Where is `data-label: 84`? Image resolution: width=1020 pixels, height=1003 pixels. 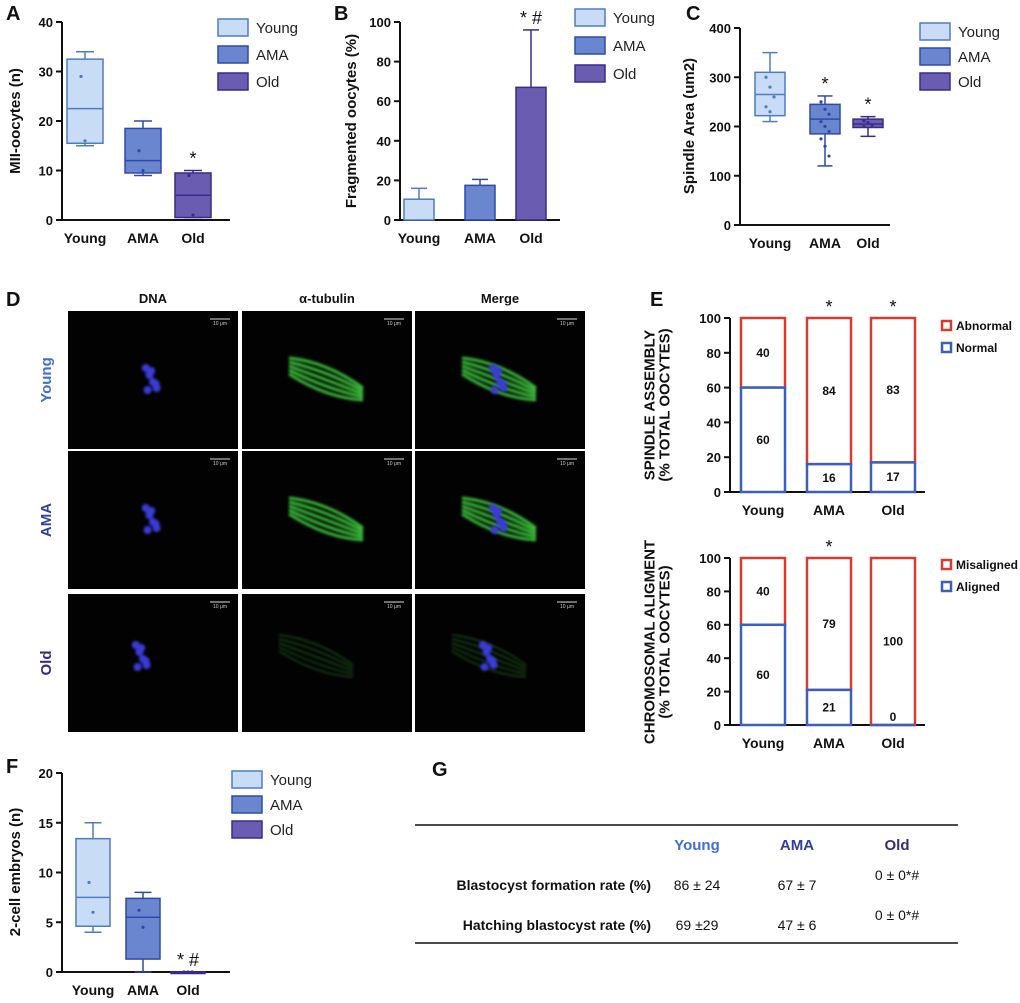
data-label: 84 is located at coordinates (829, 391).